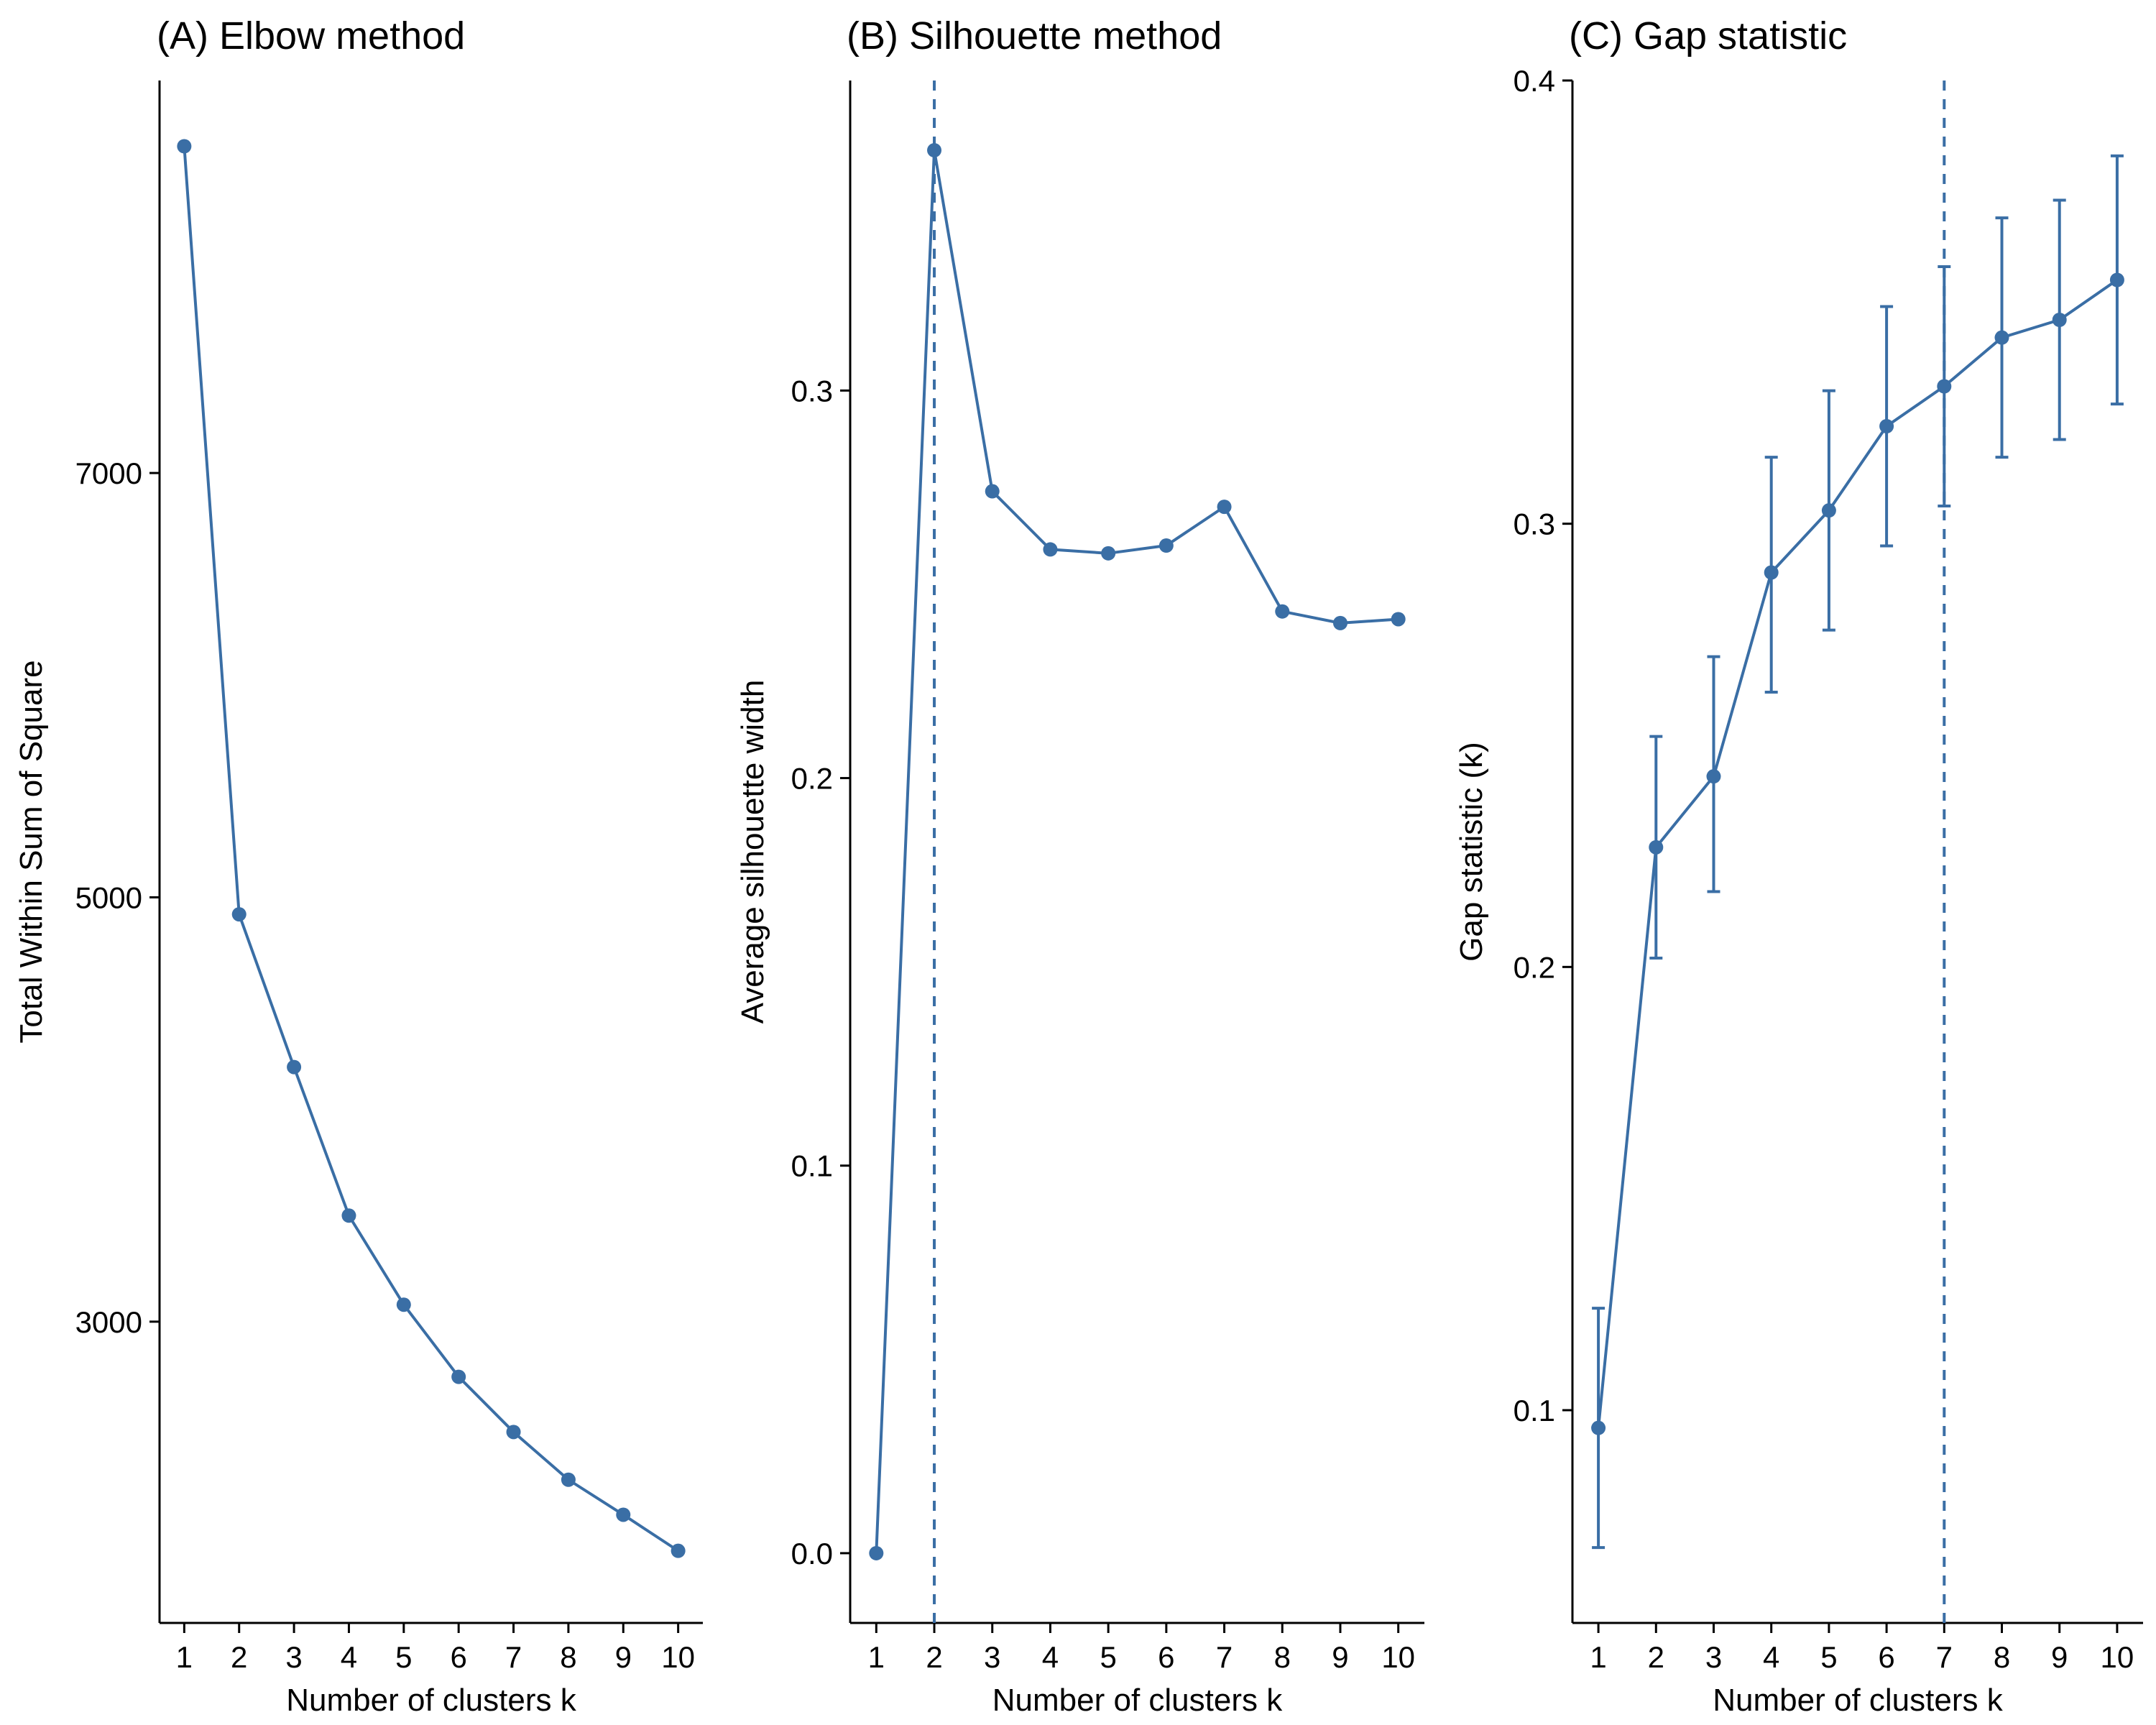 This screenshot has width=2156, height=1725. I want to click on y-tick-label: 3000, so click(108, 1322).